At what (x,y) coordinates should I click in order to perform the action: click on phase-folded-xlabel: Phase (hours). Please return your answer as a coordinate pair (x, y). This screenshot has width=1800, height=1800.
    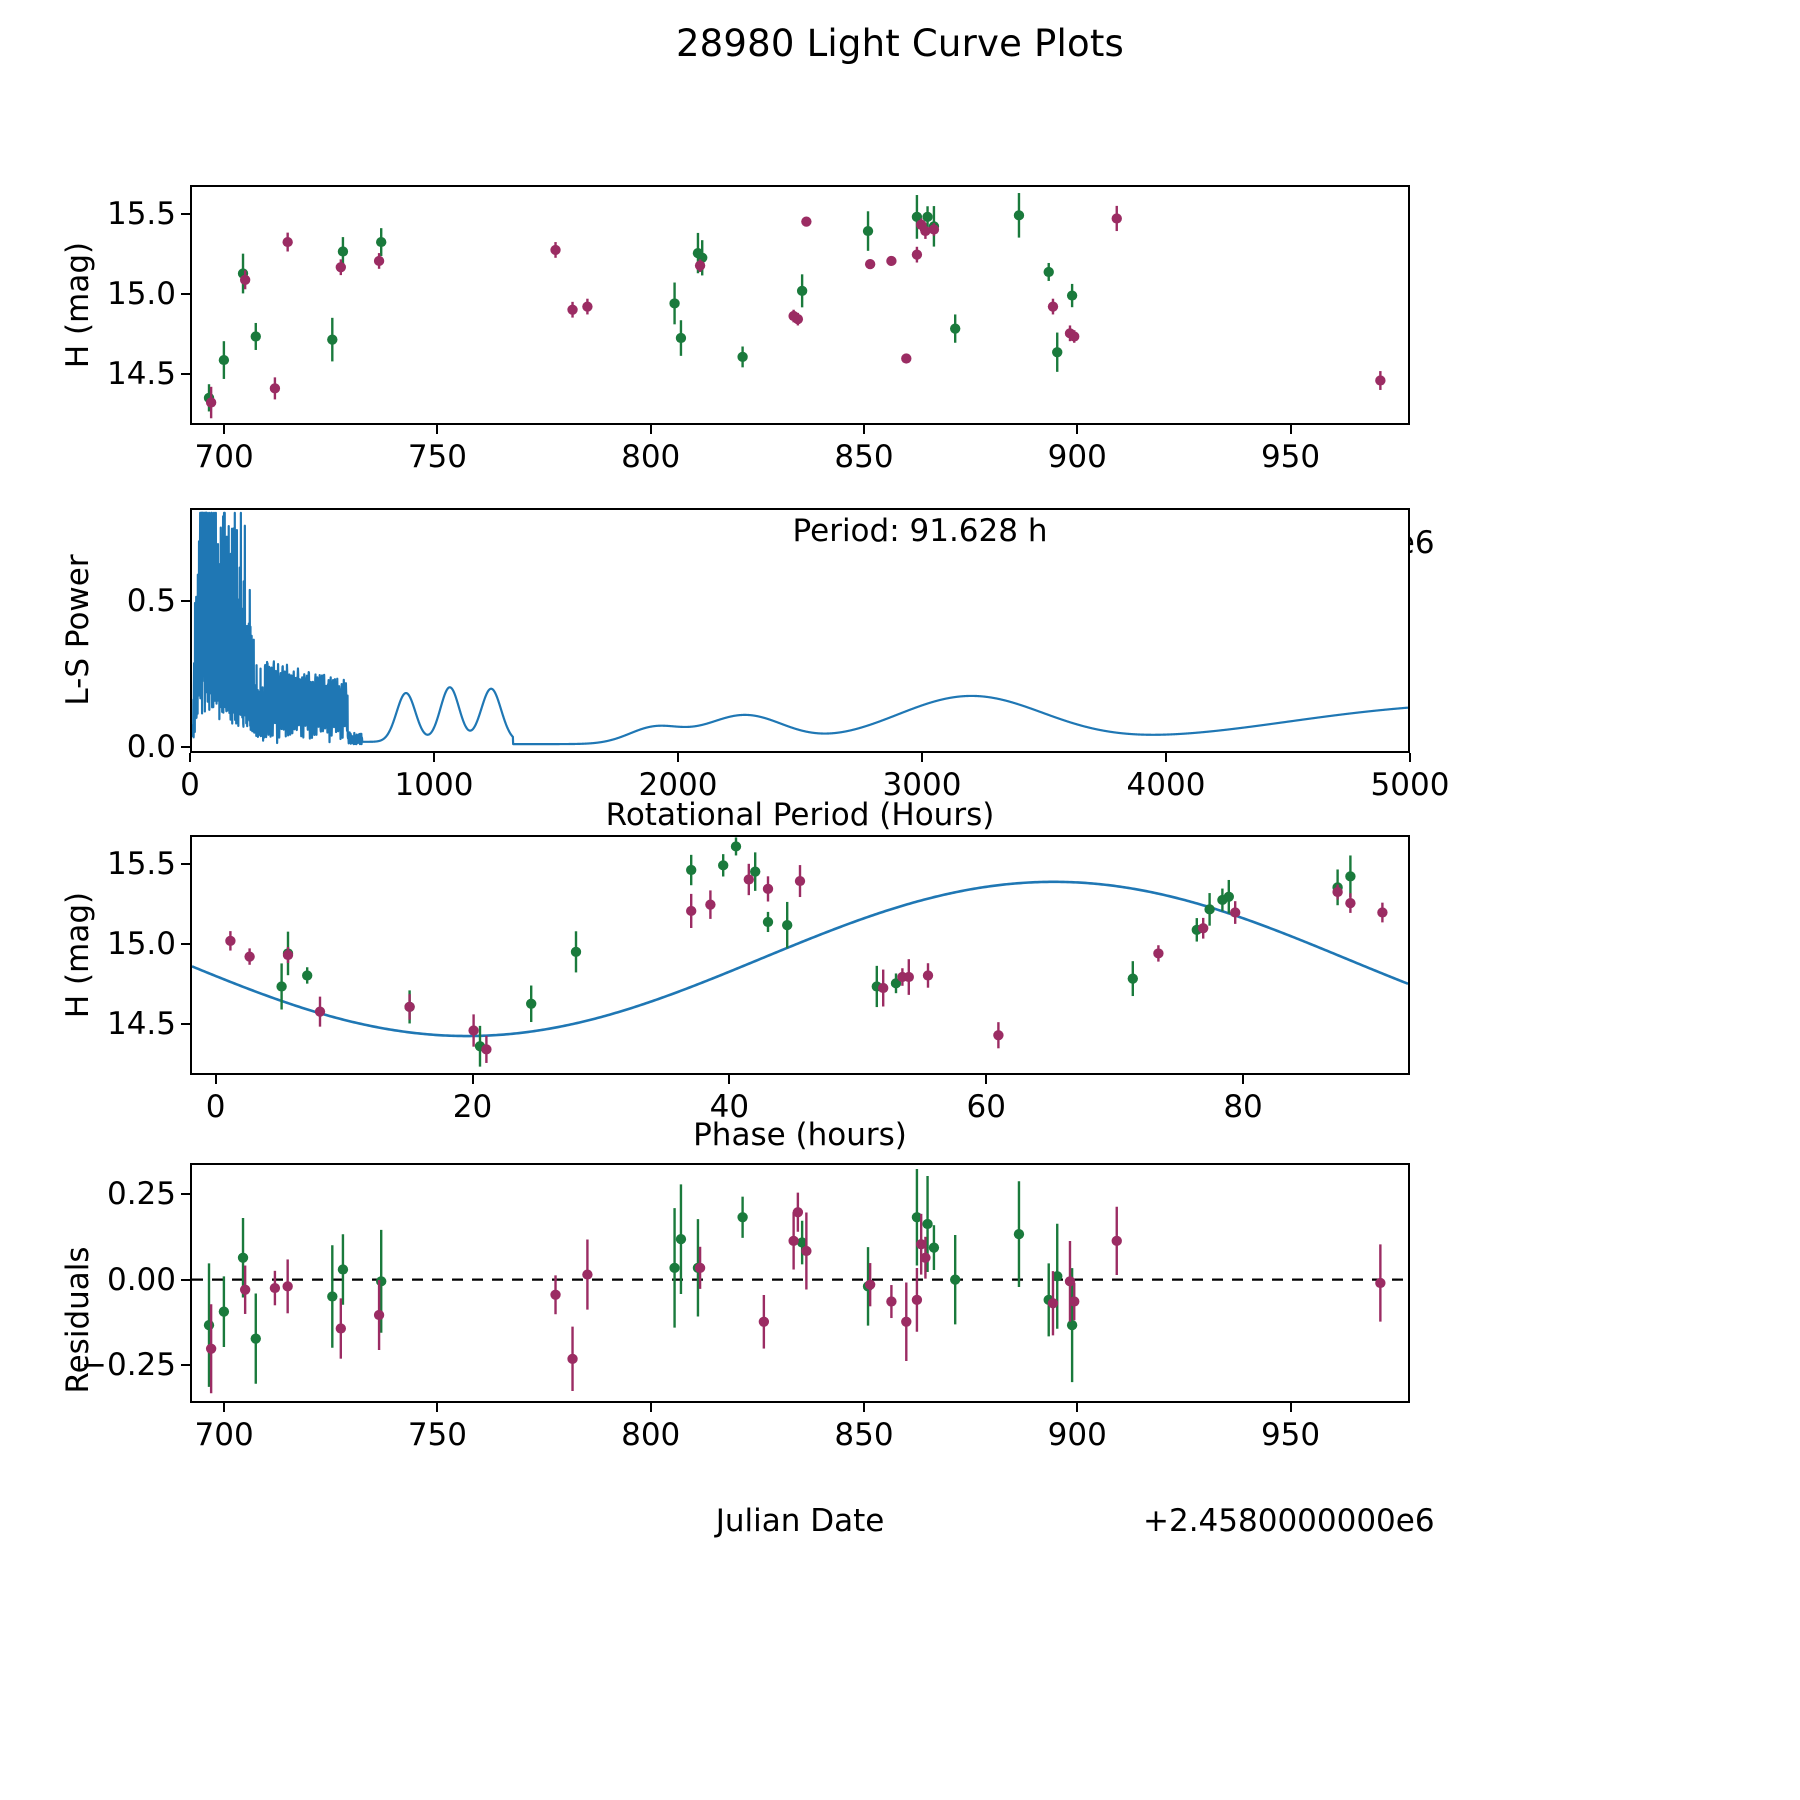
    Looking at the image, I should click on (800, 1135).